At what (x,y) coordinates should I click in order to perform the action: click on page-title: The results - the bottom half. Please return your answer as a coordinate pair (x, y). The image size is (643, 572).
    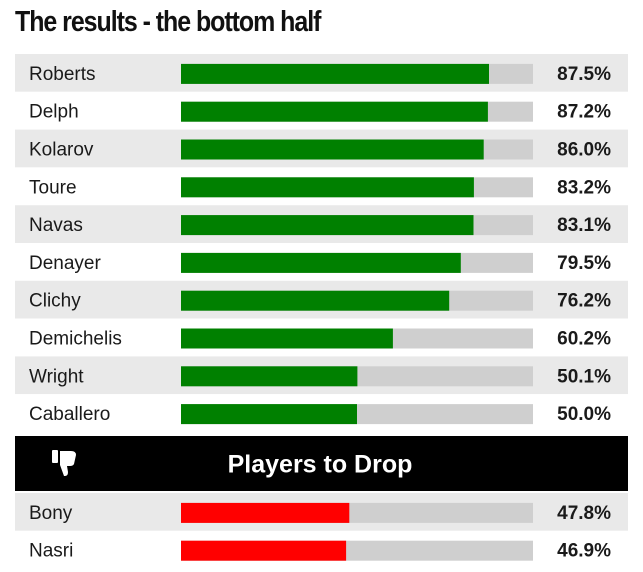
    Looking at the image, I should click on (168, 22).